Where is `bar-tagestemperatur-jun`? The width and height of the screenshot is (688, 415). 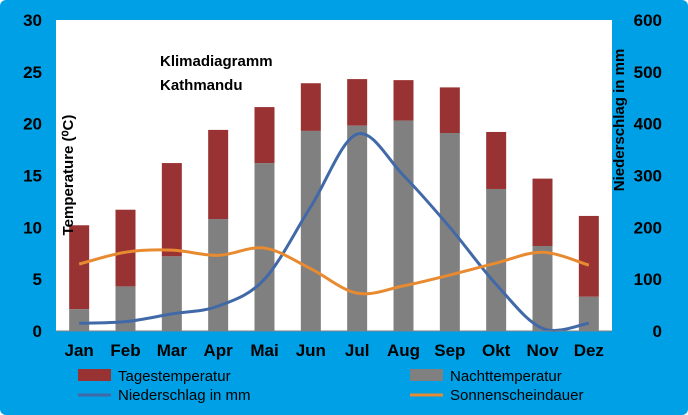
bar-tagestemperatur-jun is located at coordinates (310, 107).